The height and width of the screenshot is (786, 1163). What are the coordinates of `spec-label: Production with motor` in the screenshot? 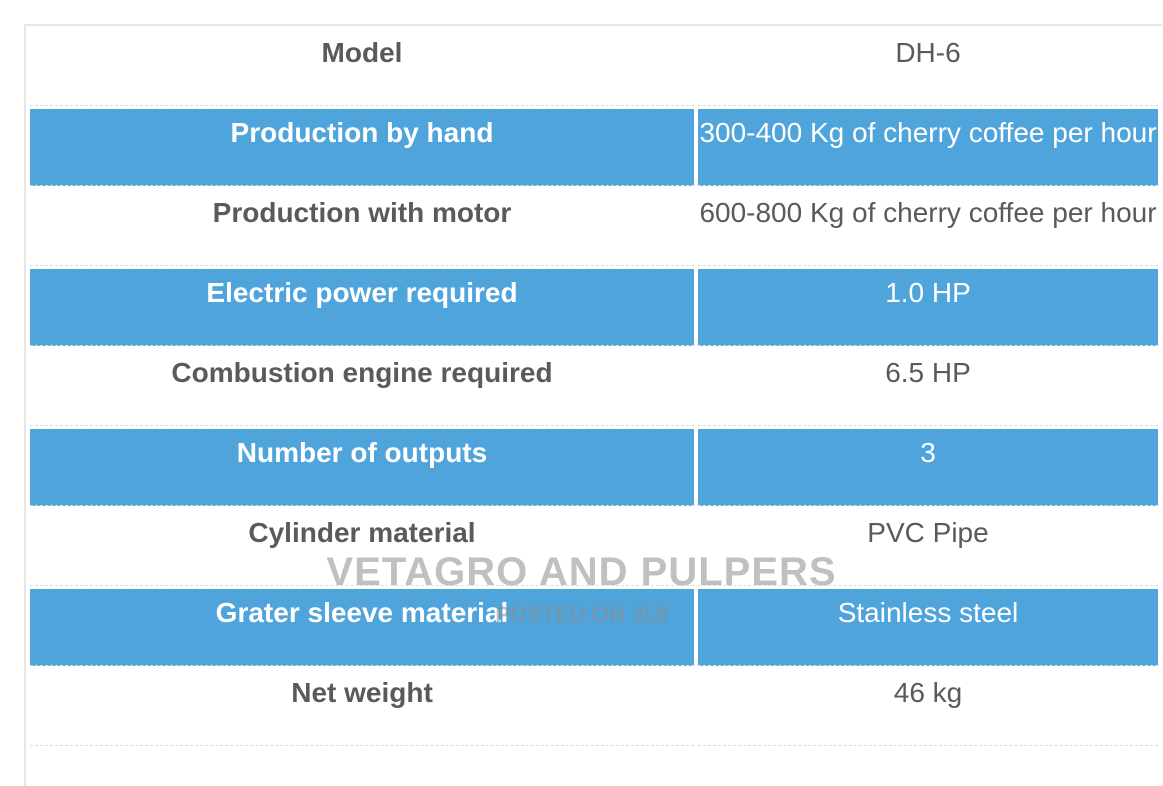 It's located at (362, 227).